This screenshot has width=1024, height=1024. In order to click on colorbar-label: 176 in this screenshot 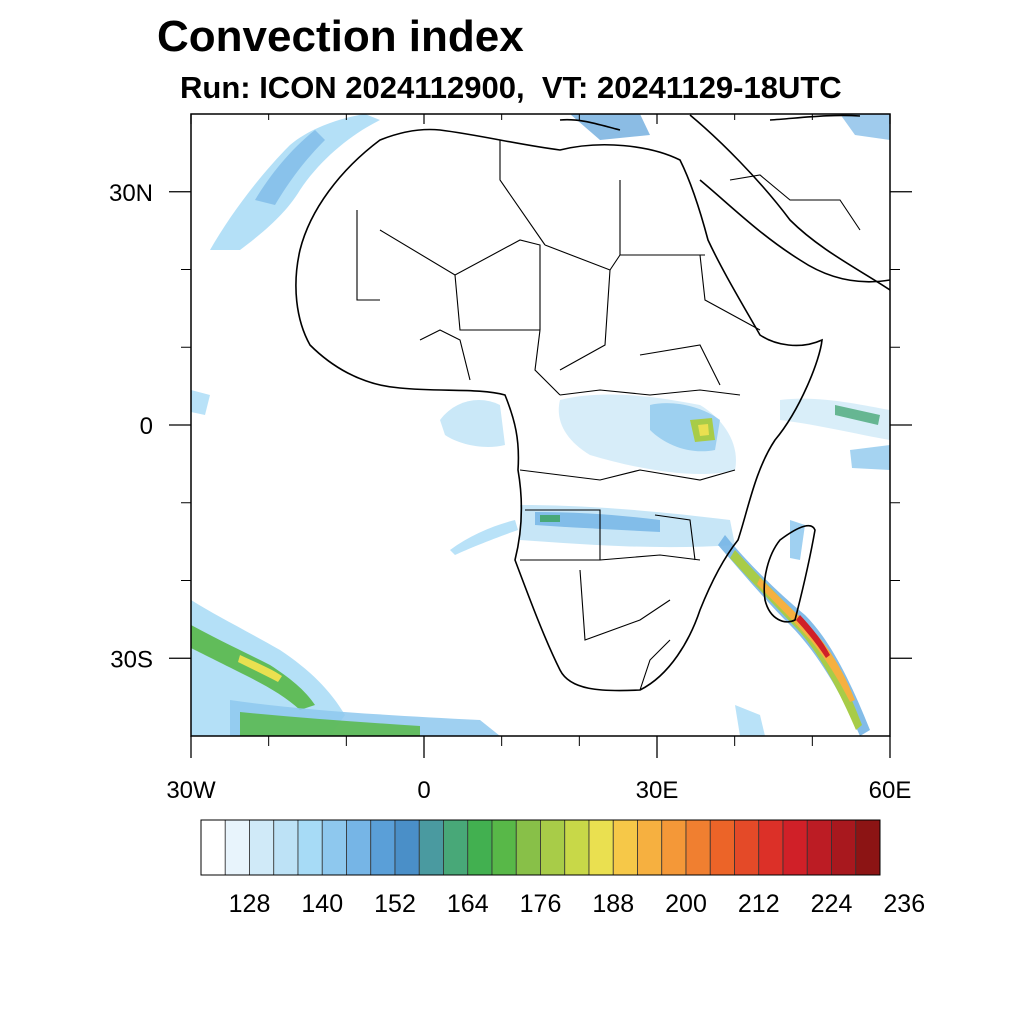, I will do `click(541, 904)`.